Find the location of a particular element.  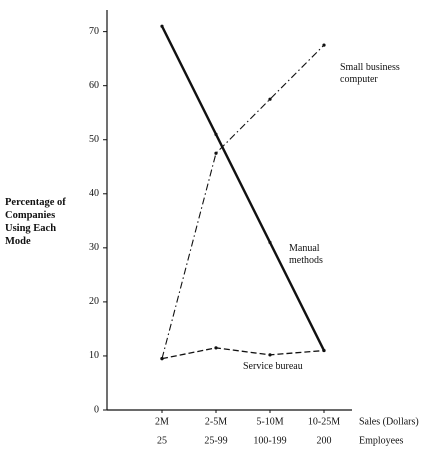

x-tick-label-secondary: 100-199 is located at coordinates (269, 440).